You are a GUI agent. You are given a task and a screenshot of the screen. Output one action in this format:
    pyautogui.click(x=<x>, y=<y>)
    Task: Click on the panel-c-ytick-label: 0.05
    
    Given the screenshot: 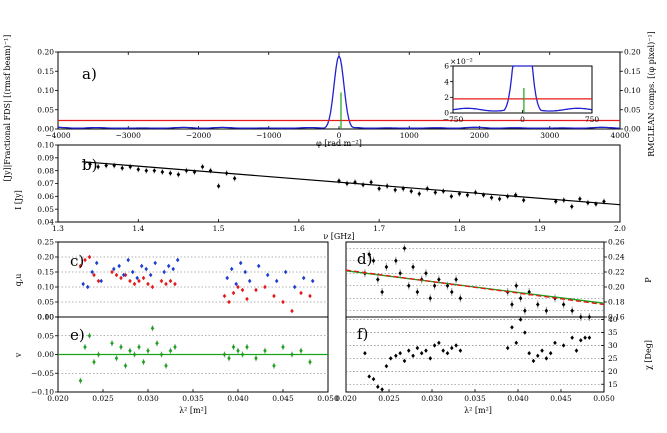 What is the action you would take?
    pyautogui.click(x=45, y=302)
    